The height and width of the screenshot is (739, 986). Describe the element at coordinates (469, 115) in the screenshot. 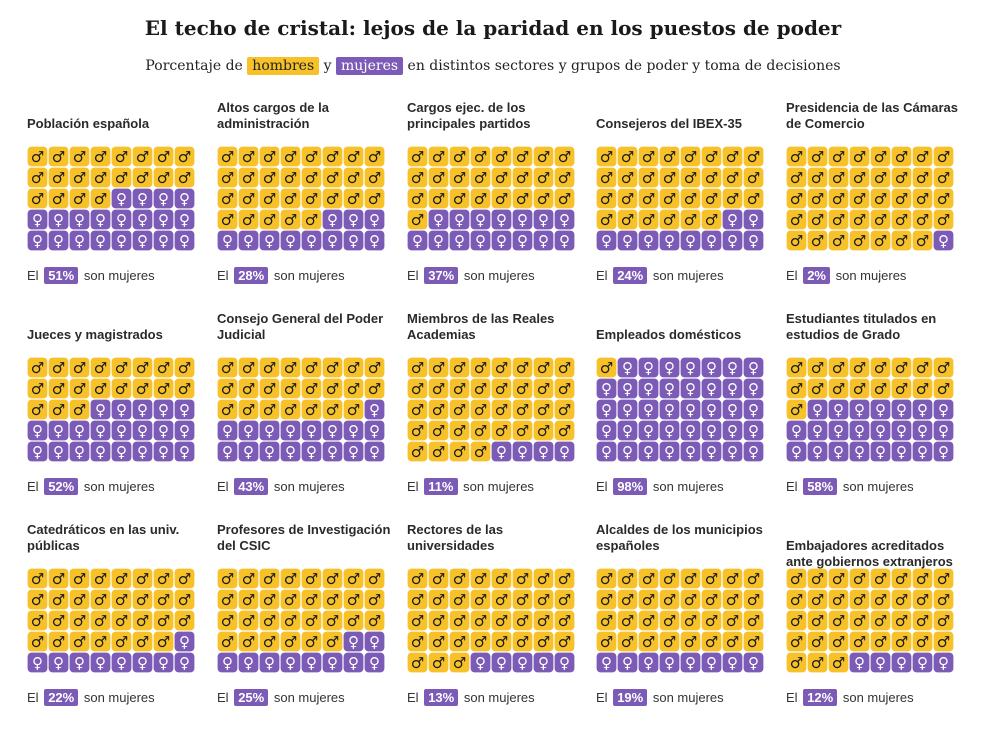

I see `panel-title: Cargos ejec. de los principales partidos` at that location.